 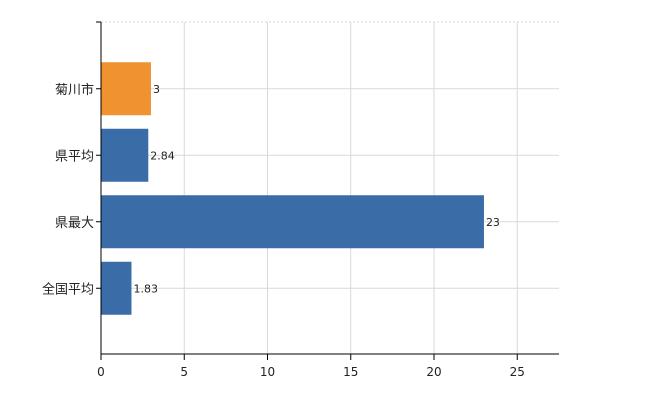 What do you see at coordinates (350, 372) in the screenshot?
I see `x-tick-label-3: 15` at bounding box center [350, 372].